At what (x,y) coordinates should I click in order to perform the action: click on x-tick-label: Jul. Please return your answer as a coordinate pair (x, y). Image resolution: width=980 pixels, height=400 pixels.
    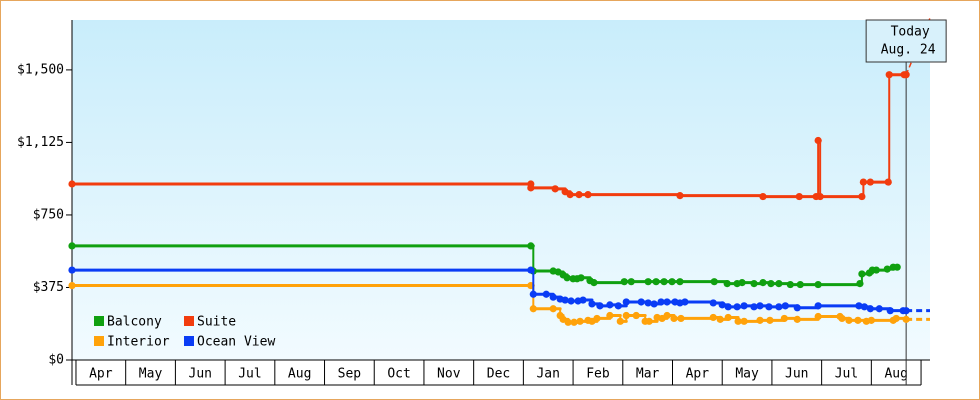
    Looking at the image, I should click on (249, 374).